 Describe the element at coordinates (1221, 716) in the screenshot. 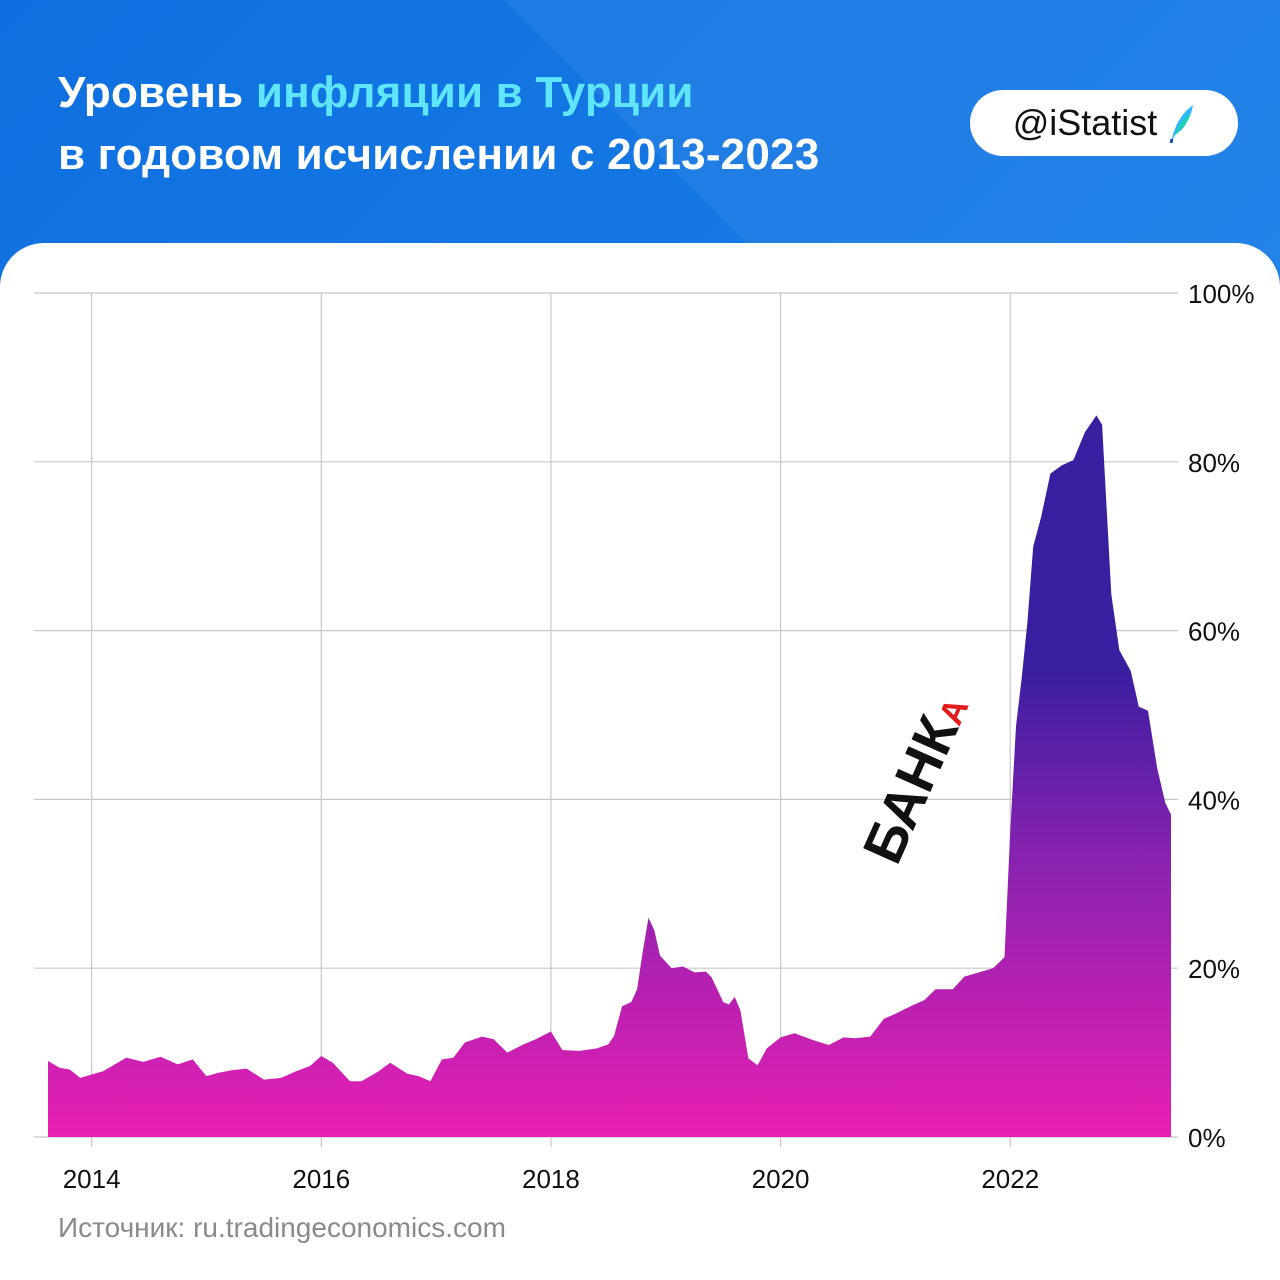

I see `y-axis: 0% 20% 40% 60% 80% 100%` at that location.